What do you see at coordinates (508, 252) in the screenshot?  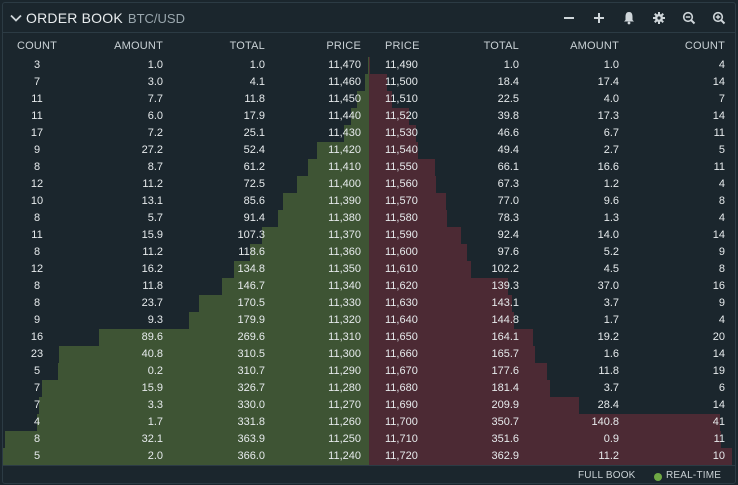 I see `ask-total-cell: 97.6` at bounding box center [508, 252].